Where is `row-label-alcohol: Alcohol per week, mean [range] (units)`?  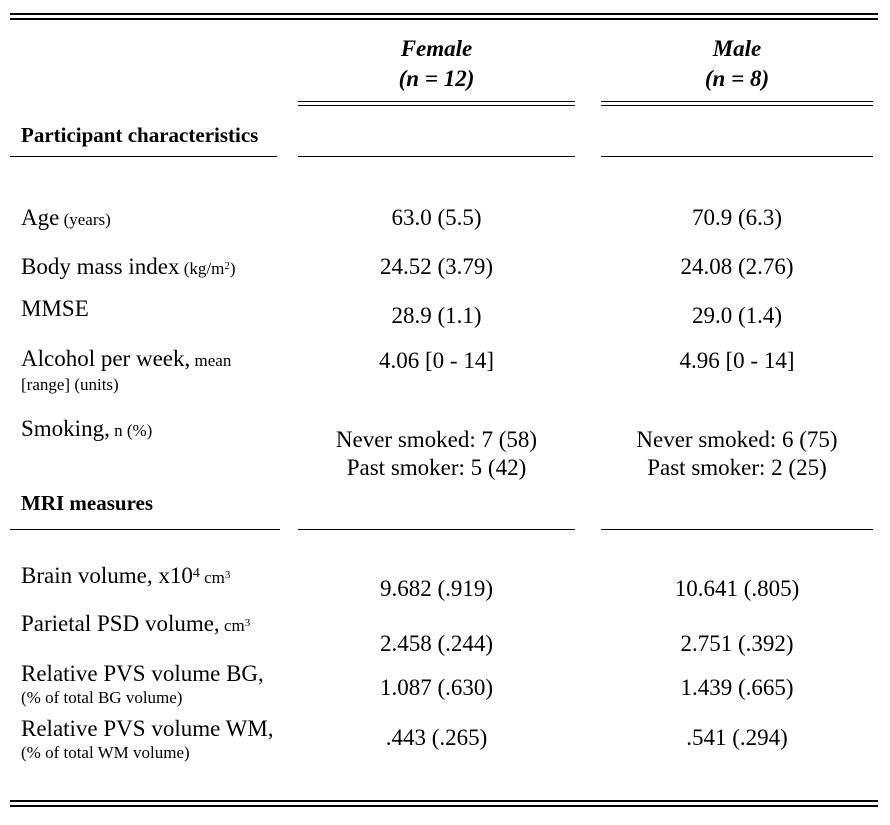
row-label-alcohol: Alcohol per week, mean [range] (units) is located at coordinates (126, 370).